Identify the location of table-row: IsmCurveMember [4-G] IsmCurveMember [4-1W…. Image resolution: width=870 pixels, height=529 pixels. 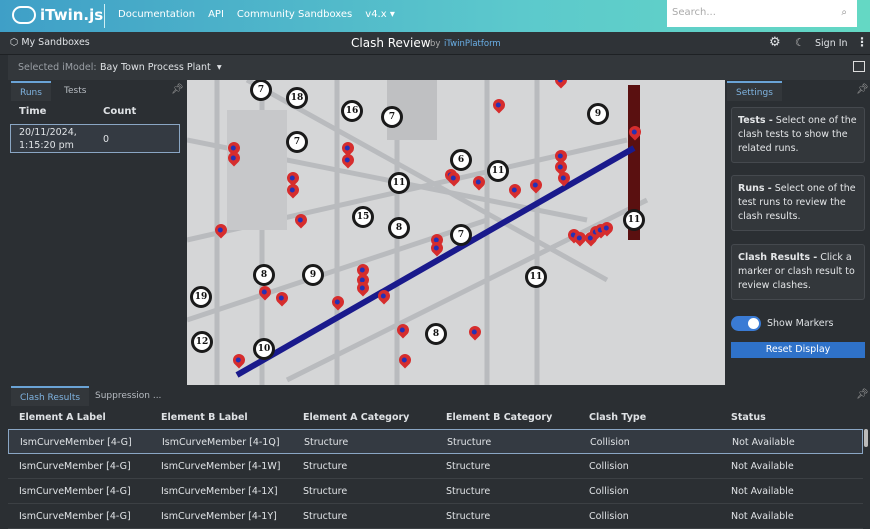
(435, 466).